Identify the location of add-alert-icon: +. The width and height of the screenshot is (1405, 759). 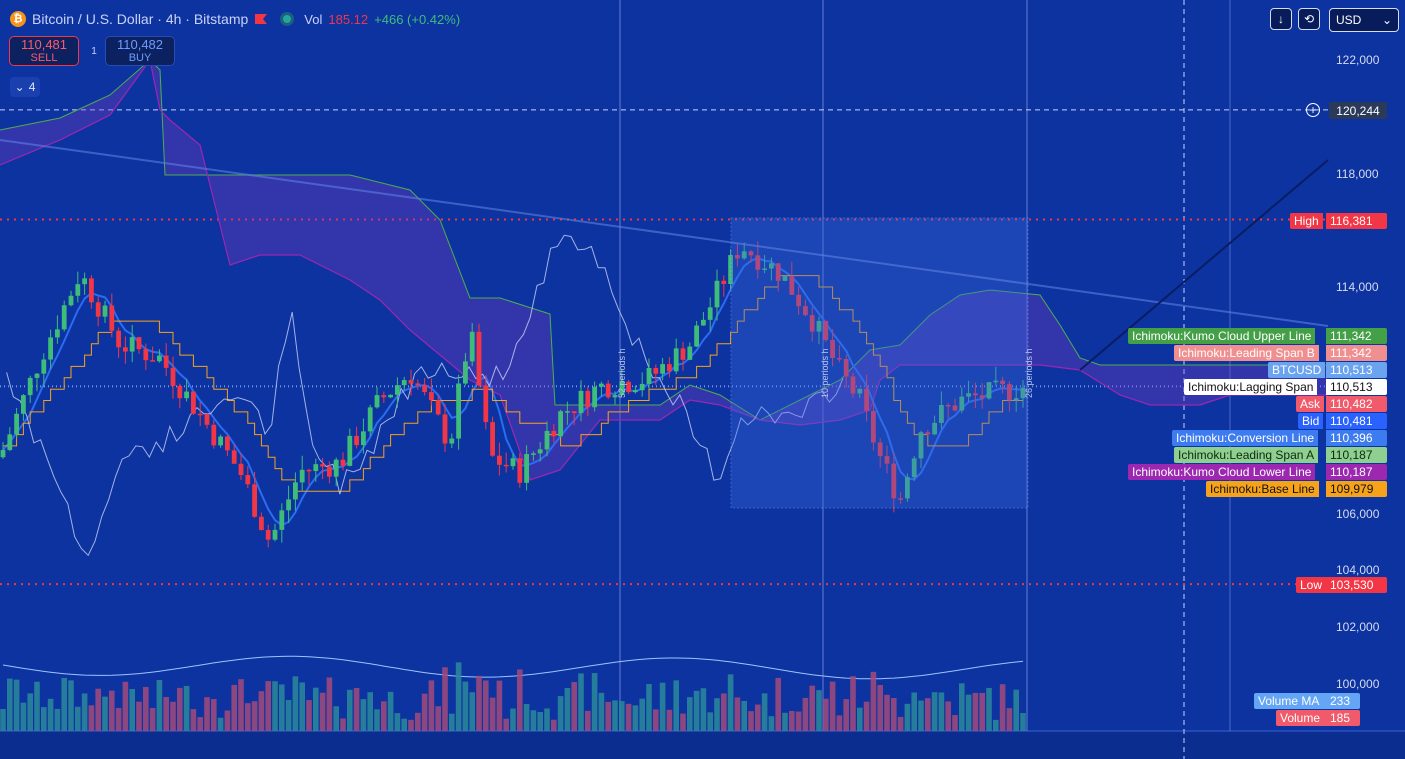
(1313, 110).